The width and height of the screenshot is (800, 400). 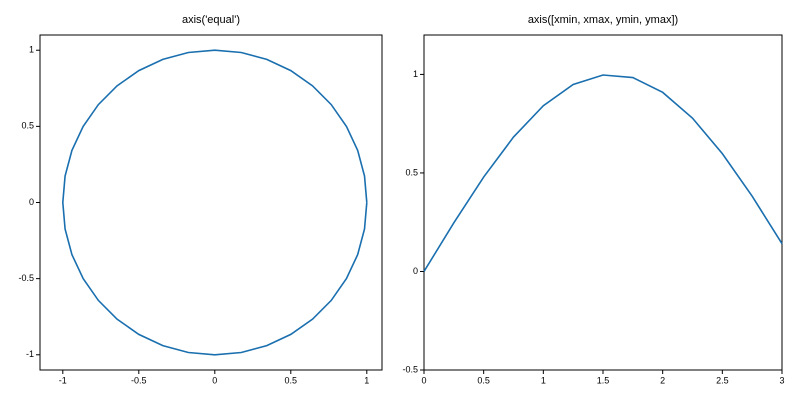 What do you see at coordinates (603, 20) in the screenshot?
I see `chart-title: axis([xmin, xmax, ymin, ymax])` at bounding box center [603, 20].